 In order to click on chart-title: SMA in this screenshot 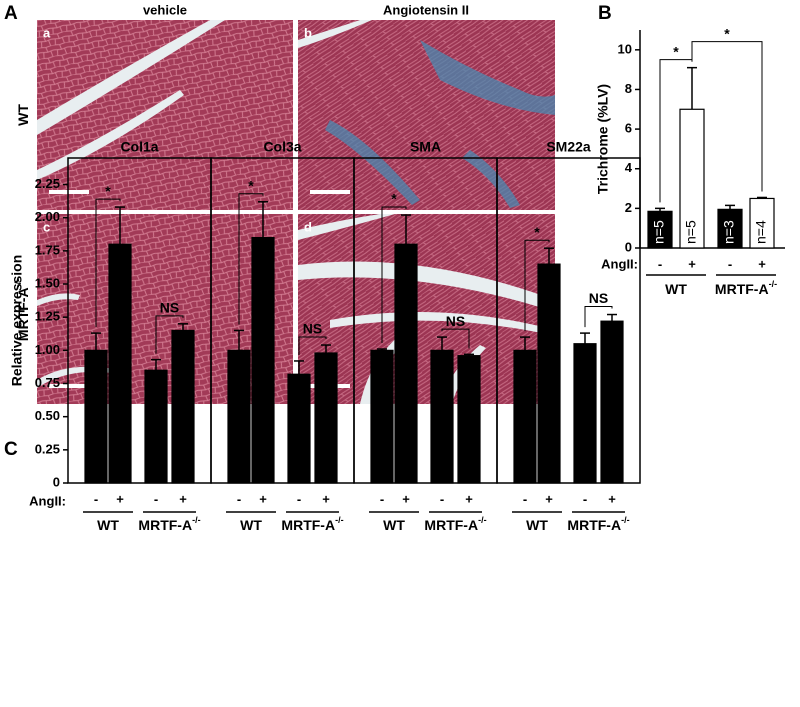, I will do `click(425, 147)`.